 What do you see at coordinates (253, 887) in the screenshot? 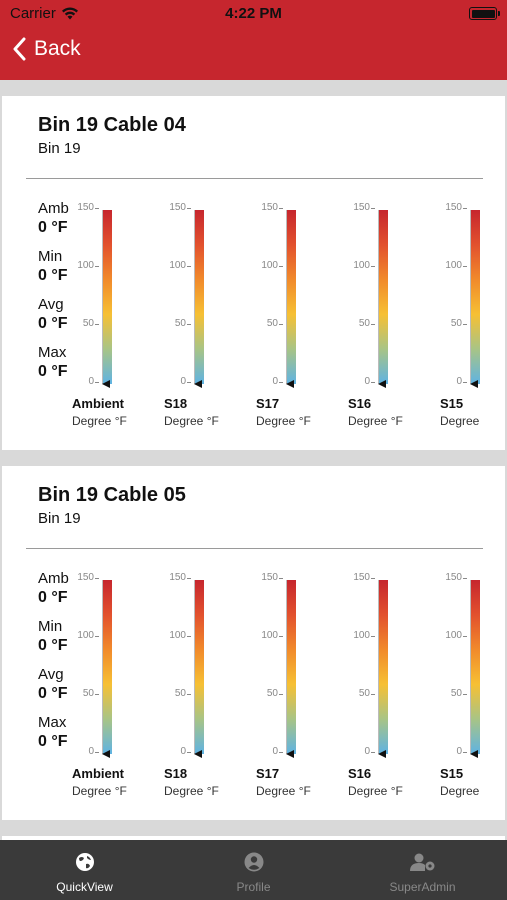
I see `tab-label: Profile` at bounding box center [253, 887].